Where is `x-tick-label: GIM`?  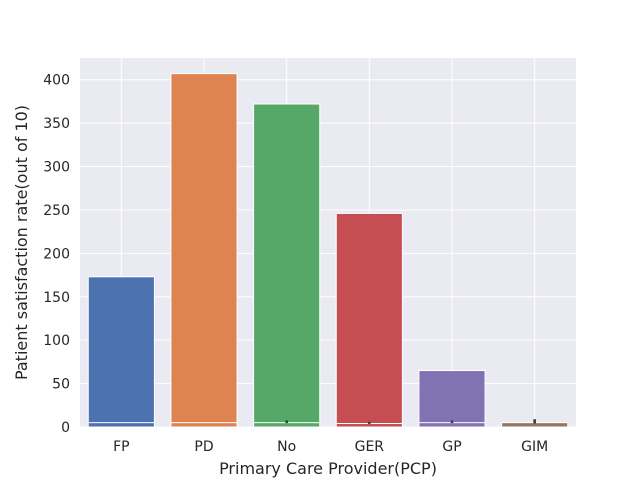
x-tick-label: GIM is located at coordinates (534, 447).